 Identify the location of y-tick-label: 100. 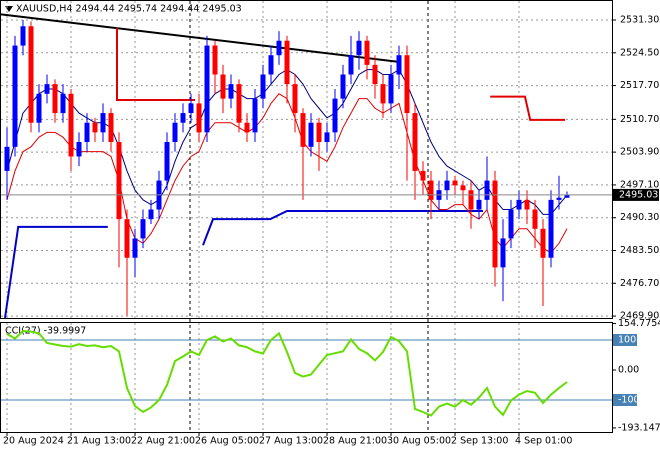
(627, 339).